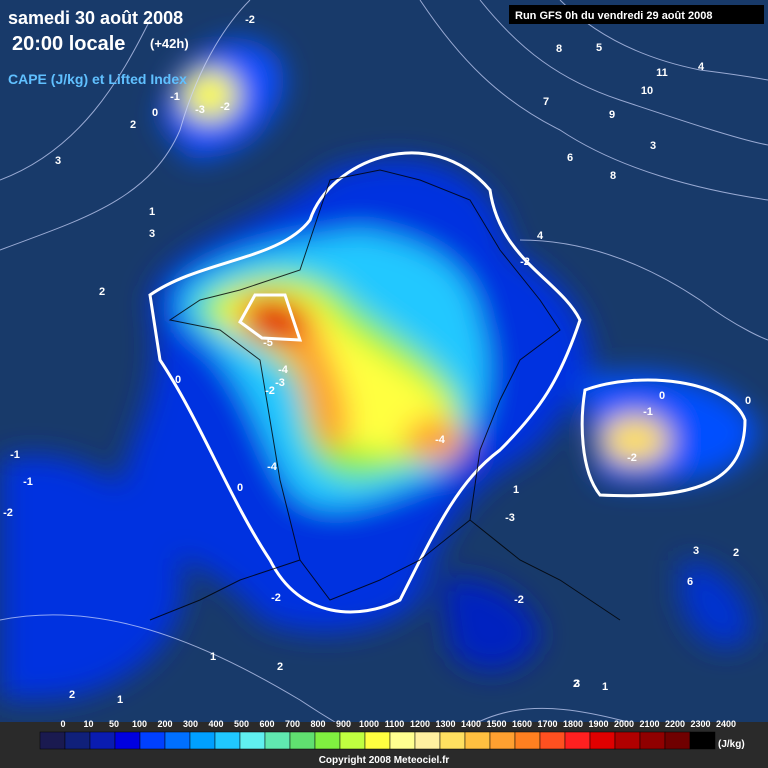 The width and height of the screenshot is (768, 768). What do you see at coordinates (624, 724) in the screenshot?
I see `legend-tick: 2000` at bounding box center [624, 724].